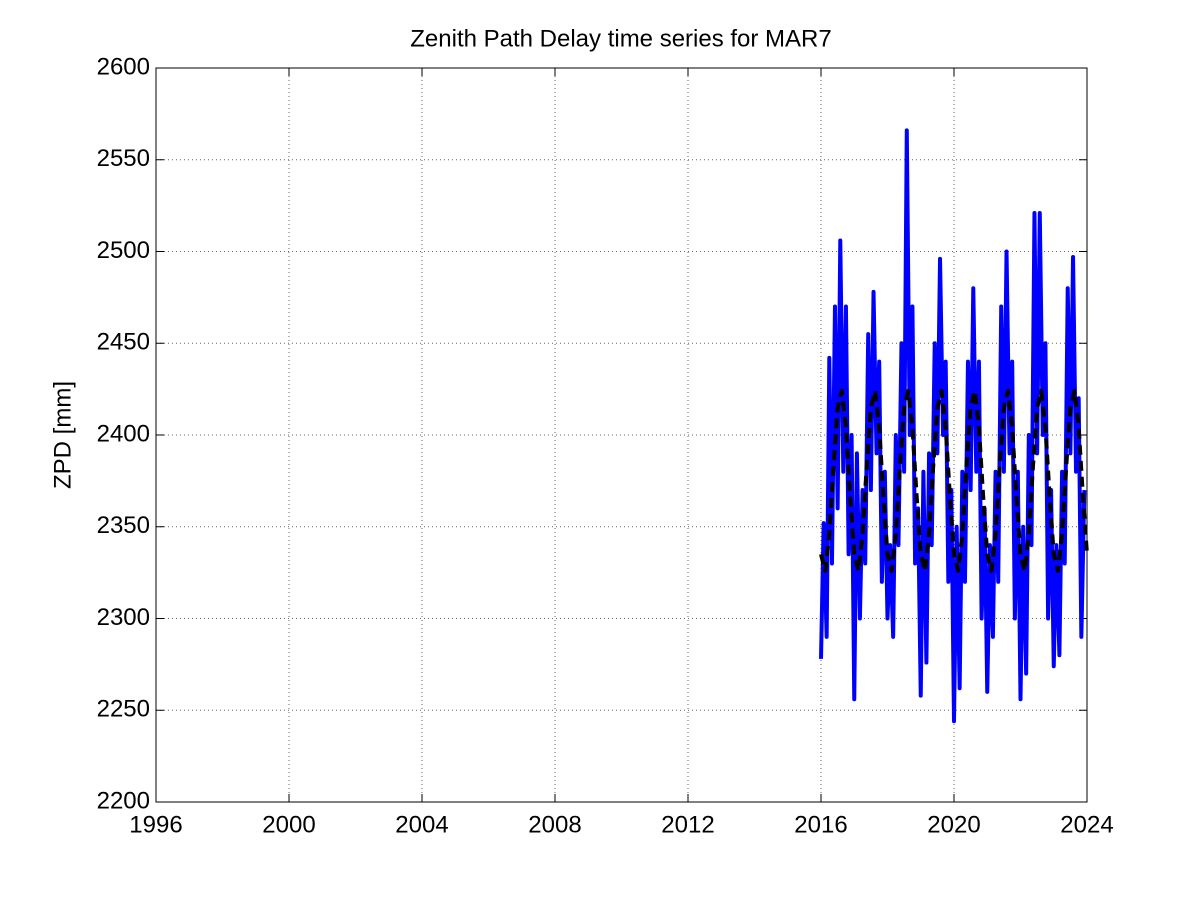 This screenshot has height=901, width=1201. What do you see at coordinates (123, 342) in the screenshot?
I see `y-tick-label: 2450` at bounding box center [123, 342].